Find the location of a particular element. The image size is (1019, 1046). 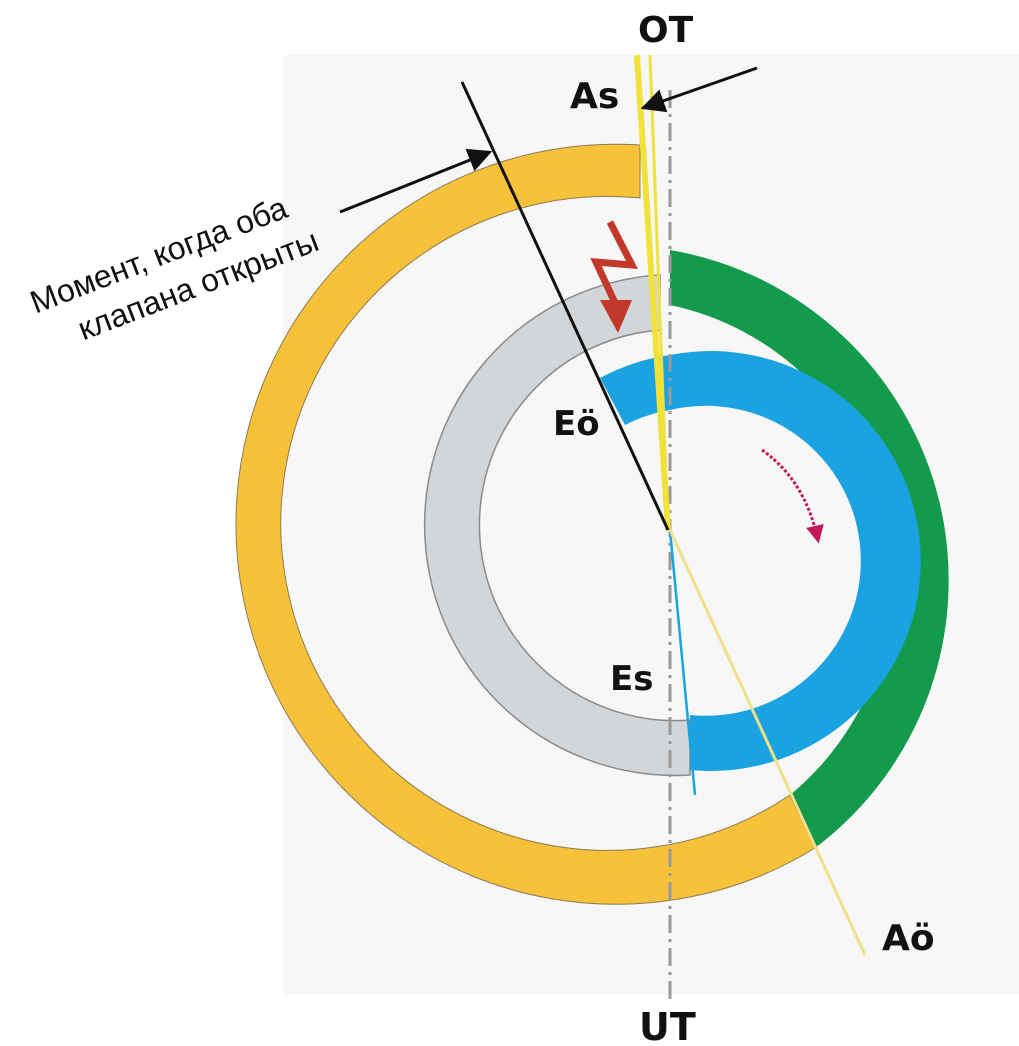

power-ring is located at coordinates (795, 561).